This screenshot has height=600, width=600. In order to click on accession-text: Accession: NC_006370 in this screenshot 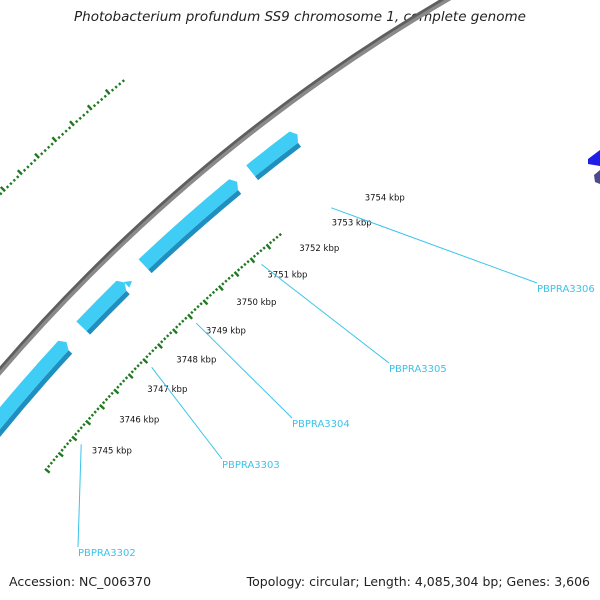, I will do `click(80, 581)`.